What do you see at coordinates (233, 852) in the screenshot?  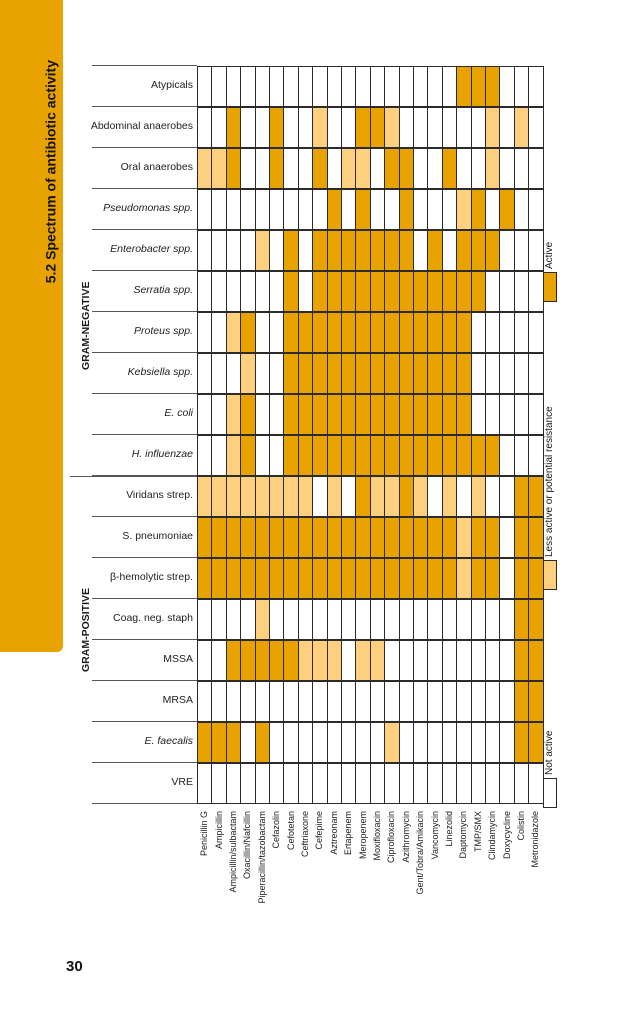 I see `column-label: Ampicillin/sulbactam` at bounding box center [233, 852].